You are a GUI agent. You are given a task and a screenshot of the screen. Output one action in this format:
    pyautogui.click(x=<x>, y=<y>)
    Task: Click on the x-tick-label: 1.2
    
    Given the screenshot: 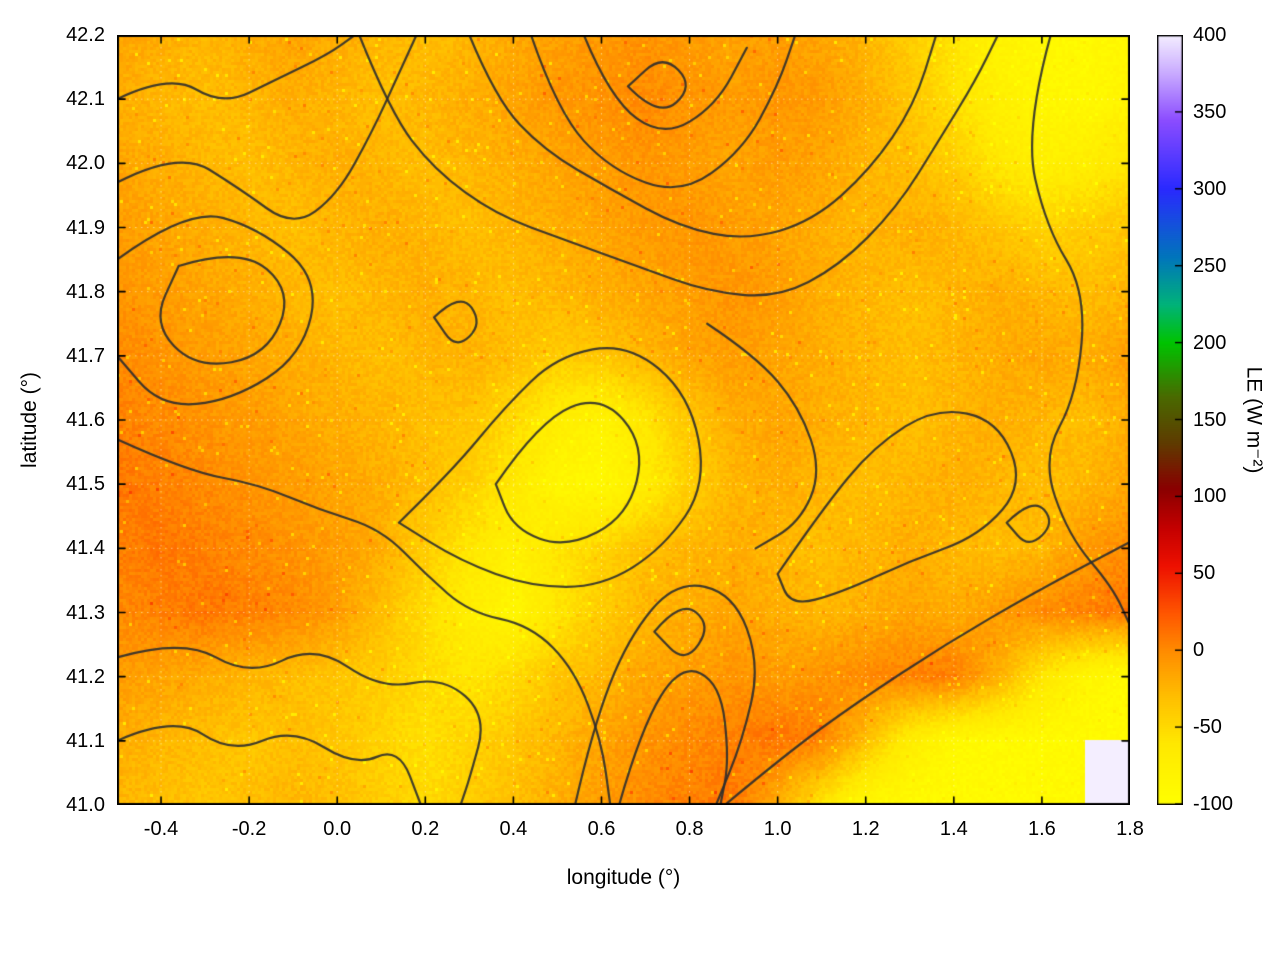 What is the action you would take?
    pyautogui.click(x=865, y=829)
    